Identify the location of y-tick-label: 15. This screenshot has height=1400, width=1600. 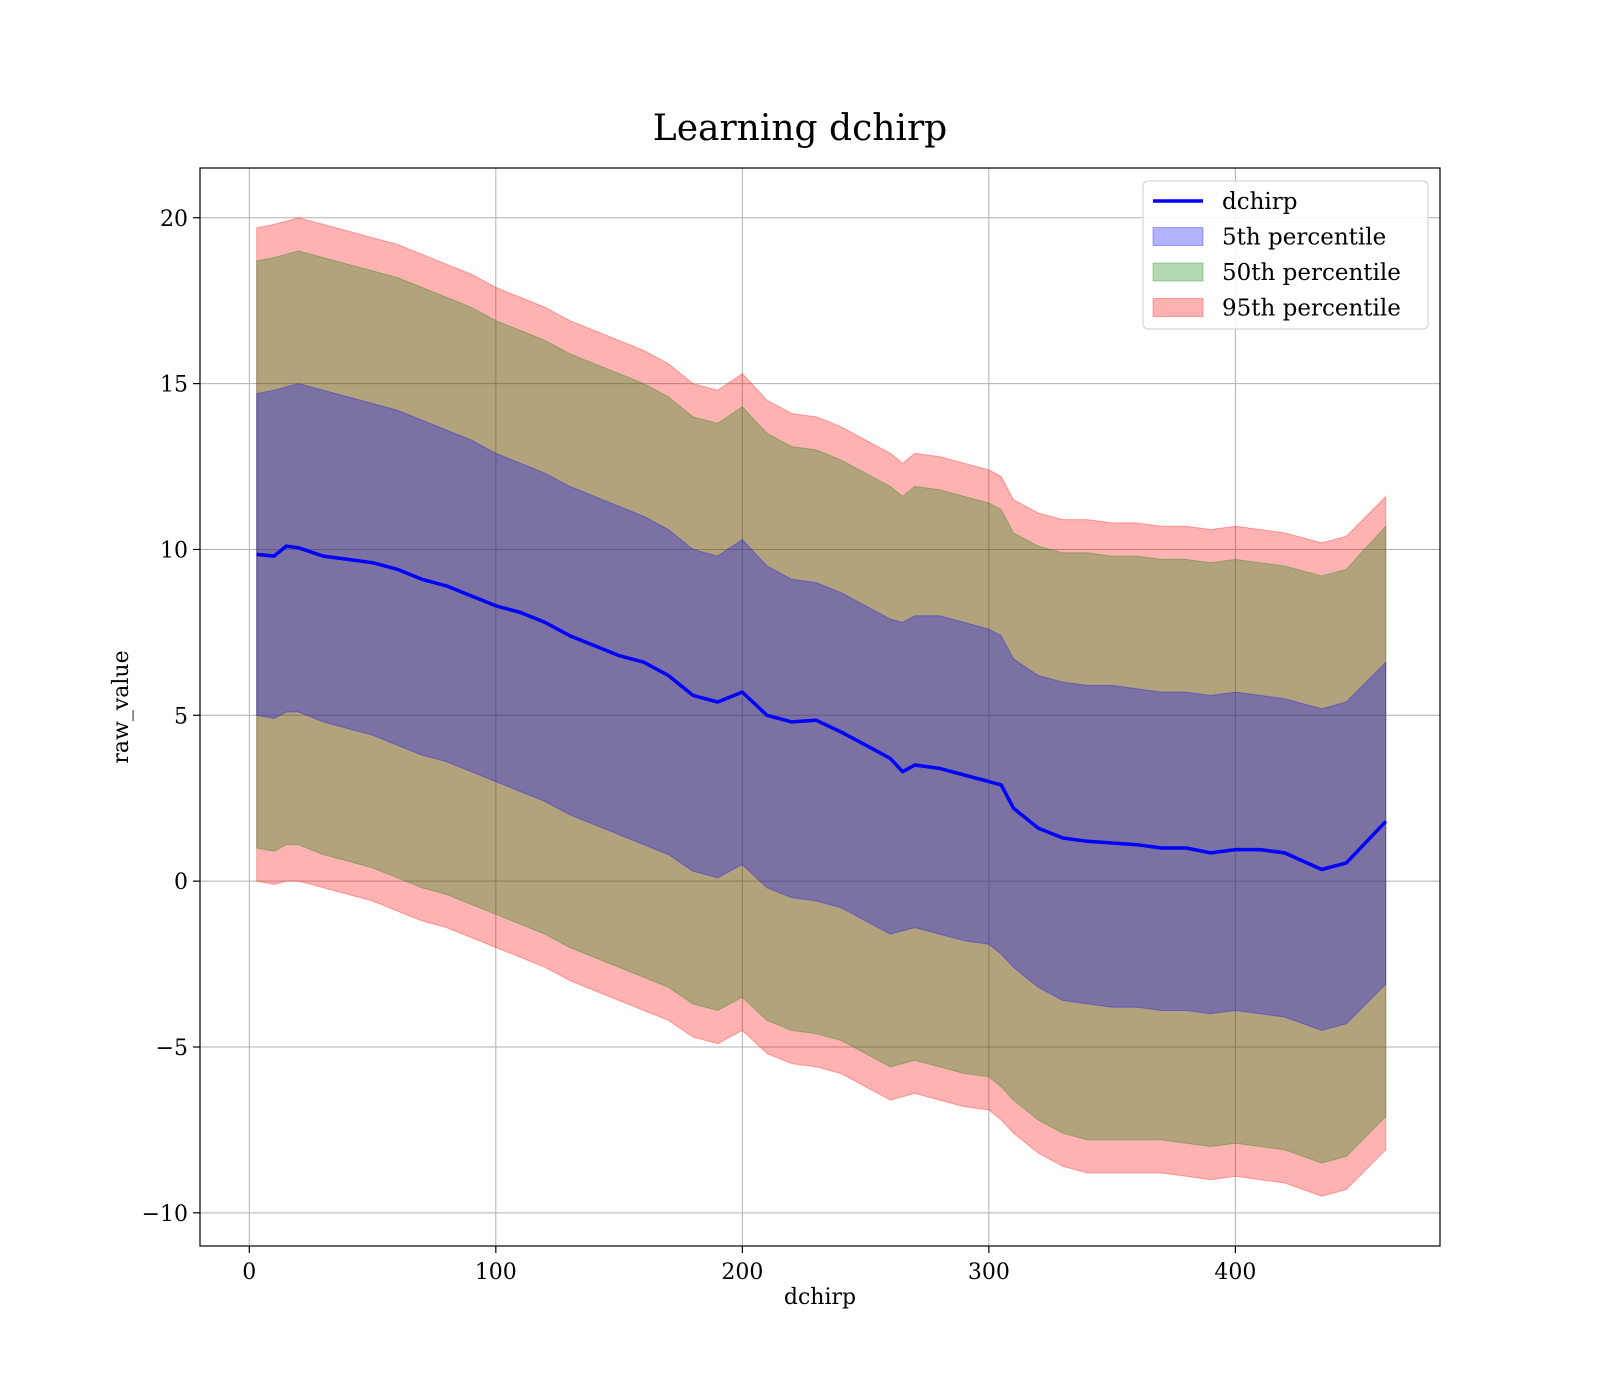
(174, 385).